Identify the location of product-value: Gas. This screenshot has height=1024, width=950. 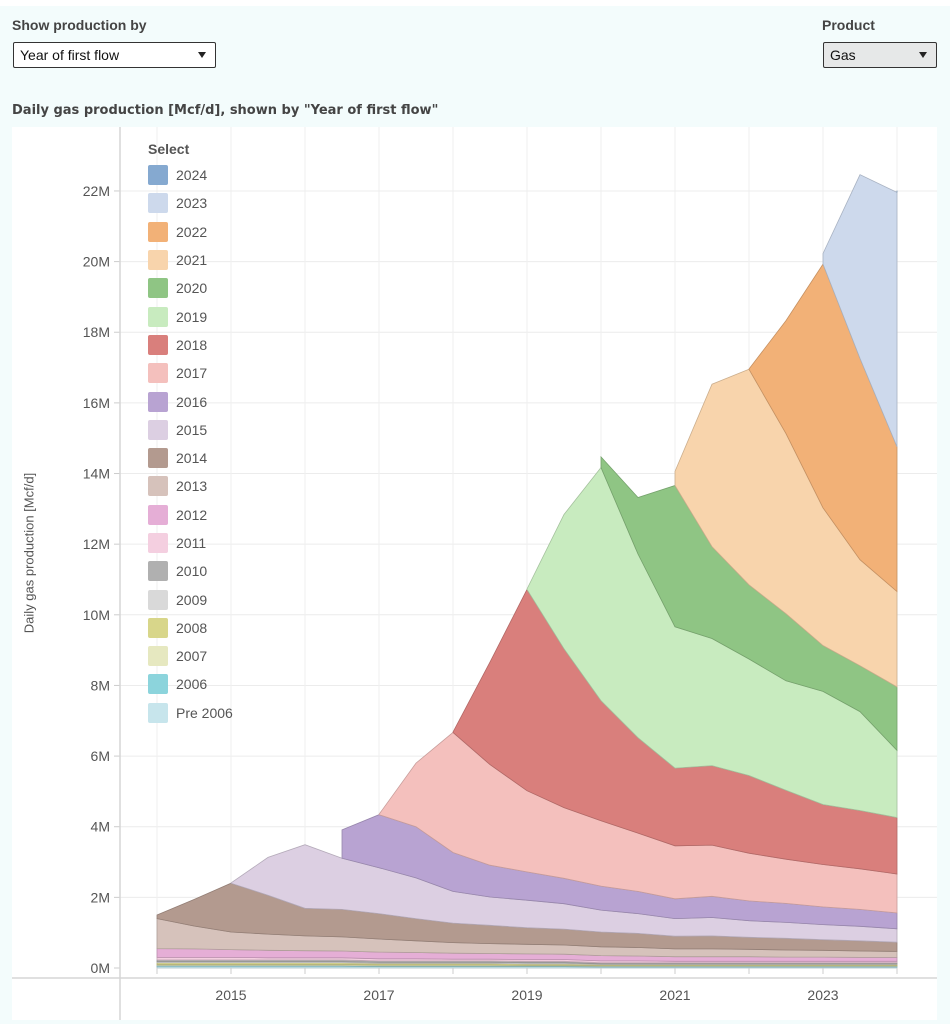
(843, 55).